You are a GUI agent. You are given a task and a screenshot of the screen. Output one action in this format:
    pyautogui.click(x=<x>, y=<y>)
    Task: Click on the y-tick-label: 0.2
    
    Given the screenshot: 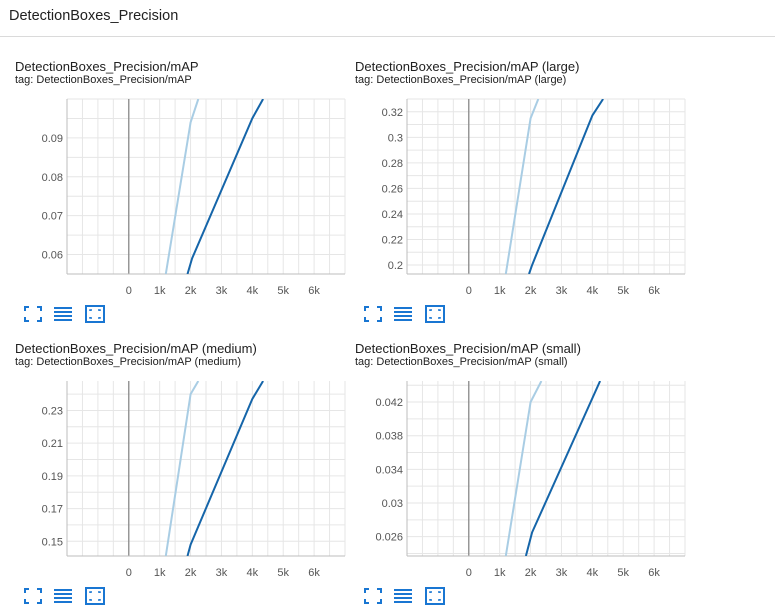 What is the action you would take?
    pyautogui.click(x=395, y=266)
    